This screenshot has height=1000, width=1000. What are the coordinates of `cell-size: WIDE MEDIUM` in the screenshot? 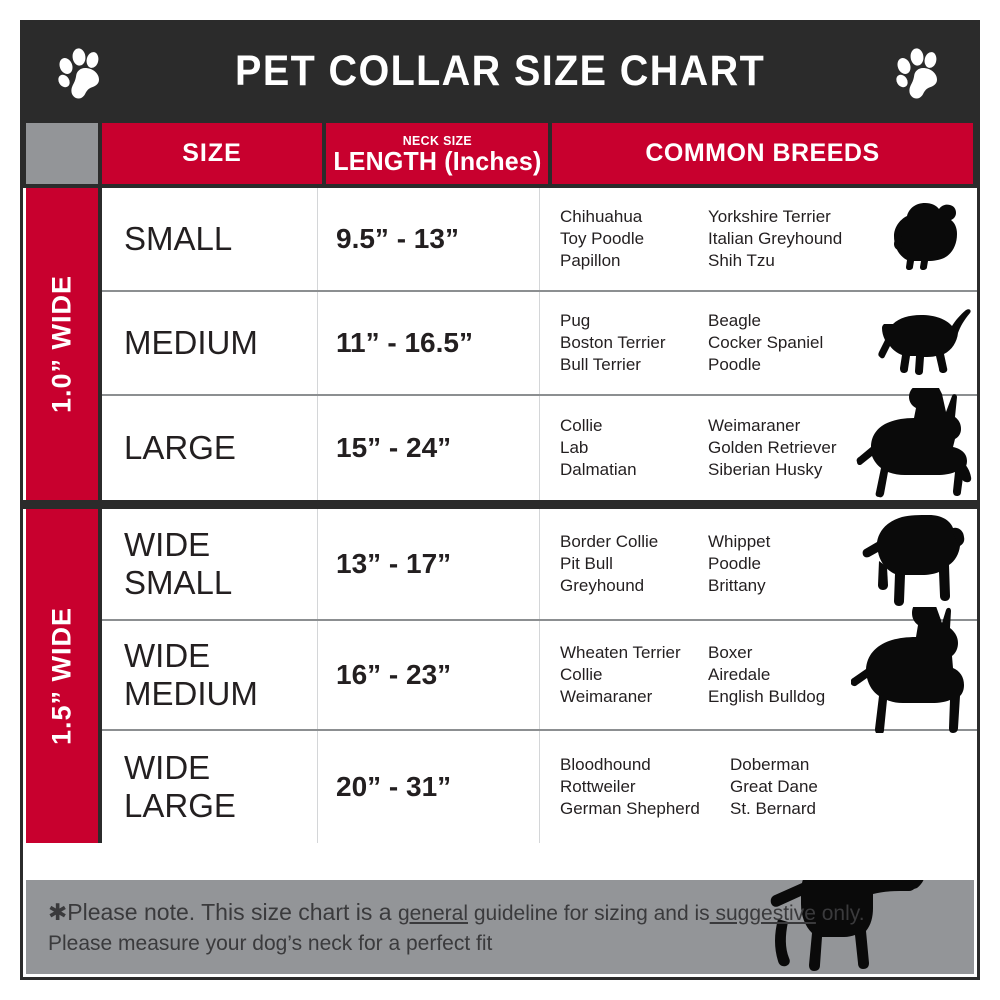 It's located at (210, 675).